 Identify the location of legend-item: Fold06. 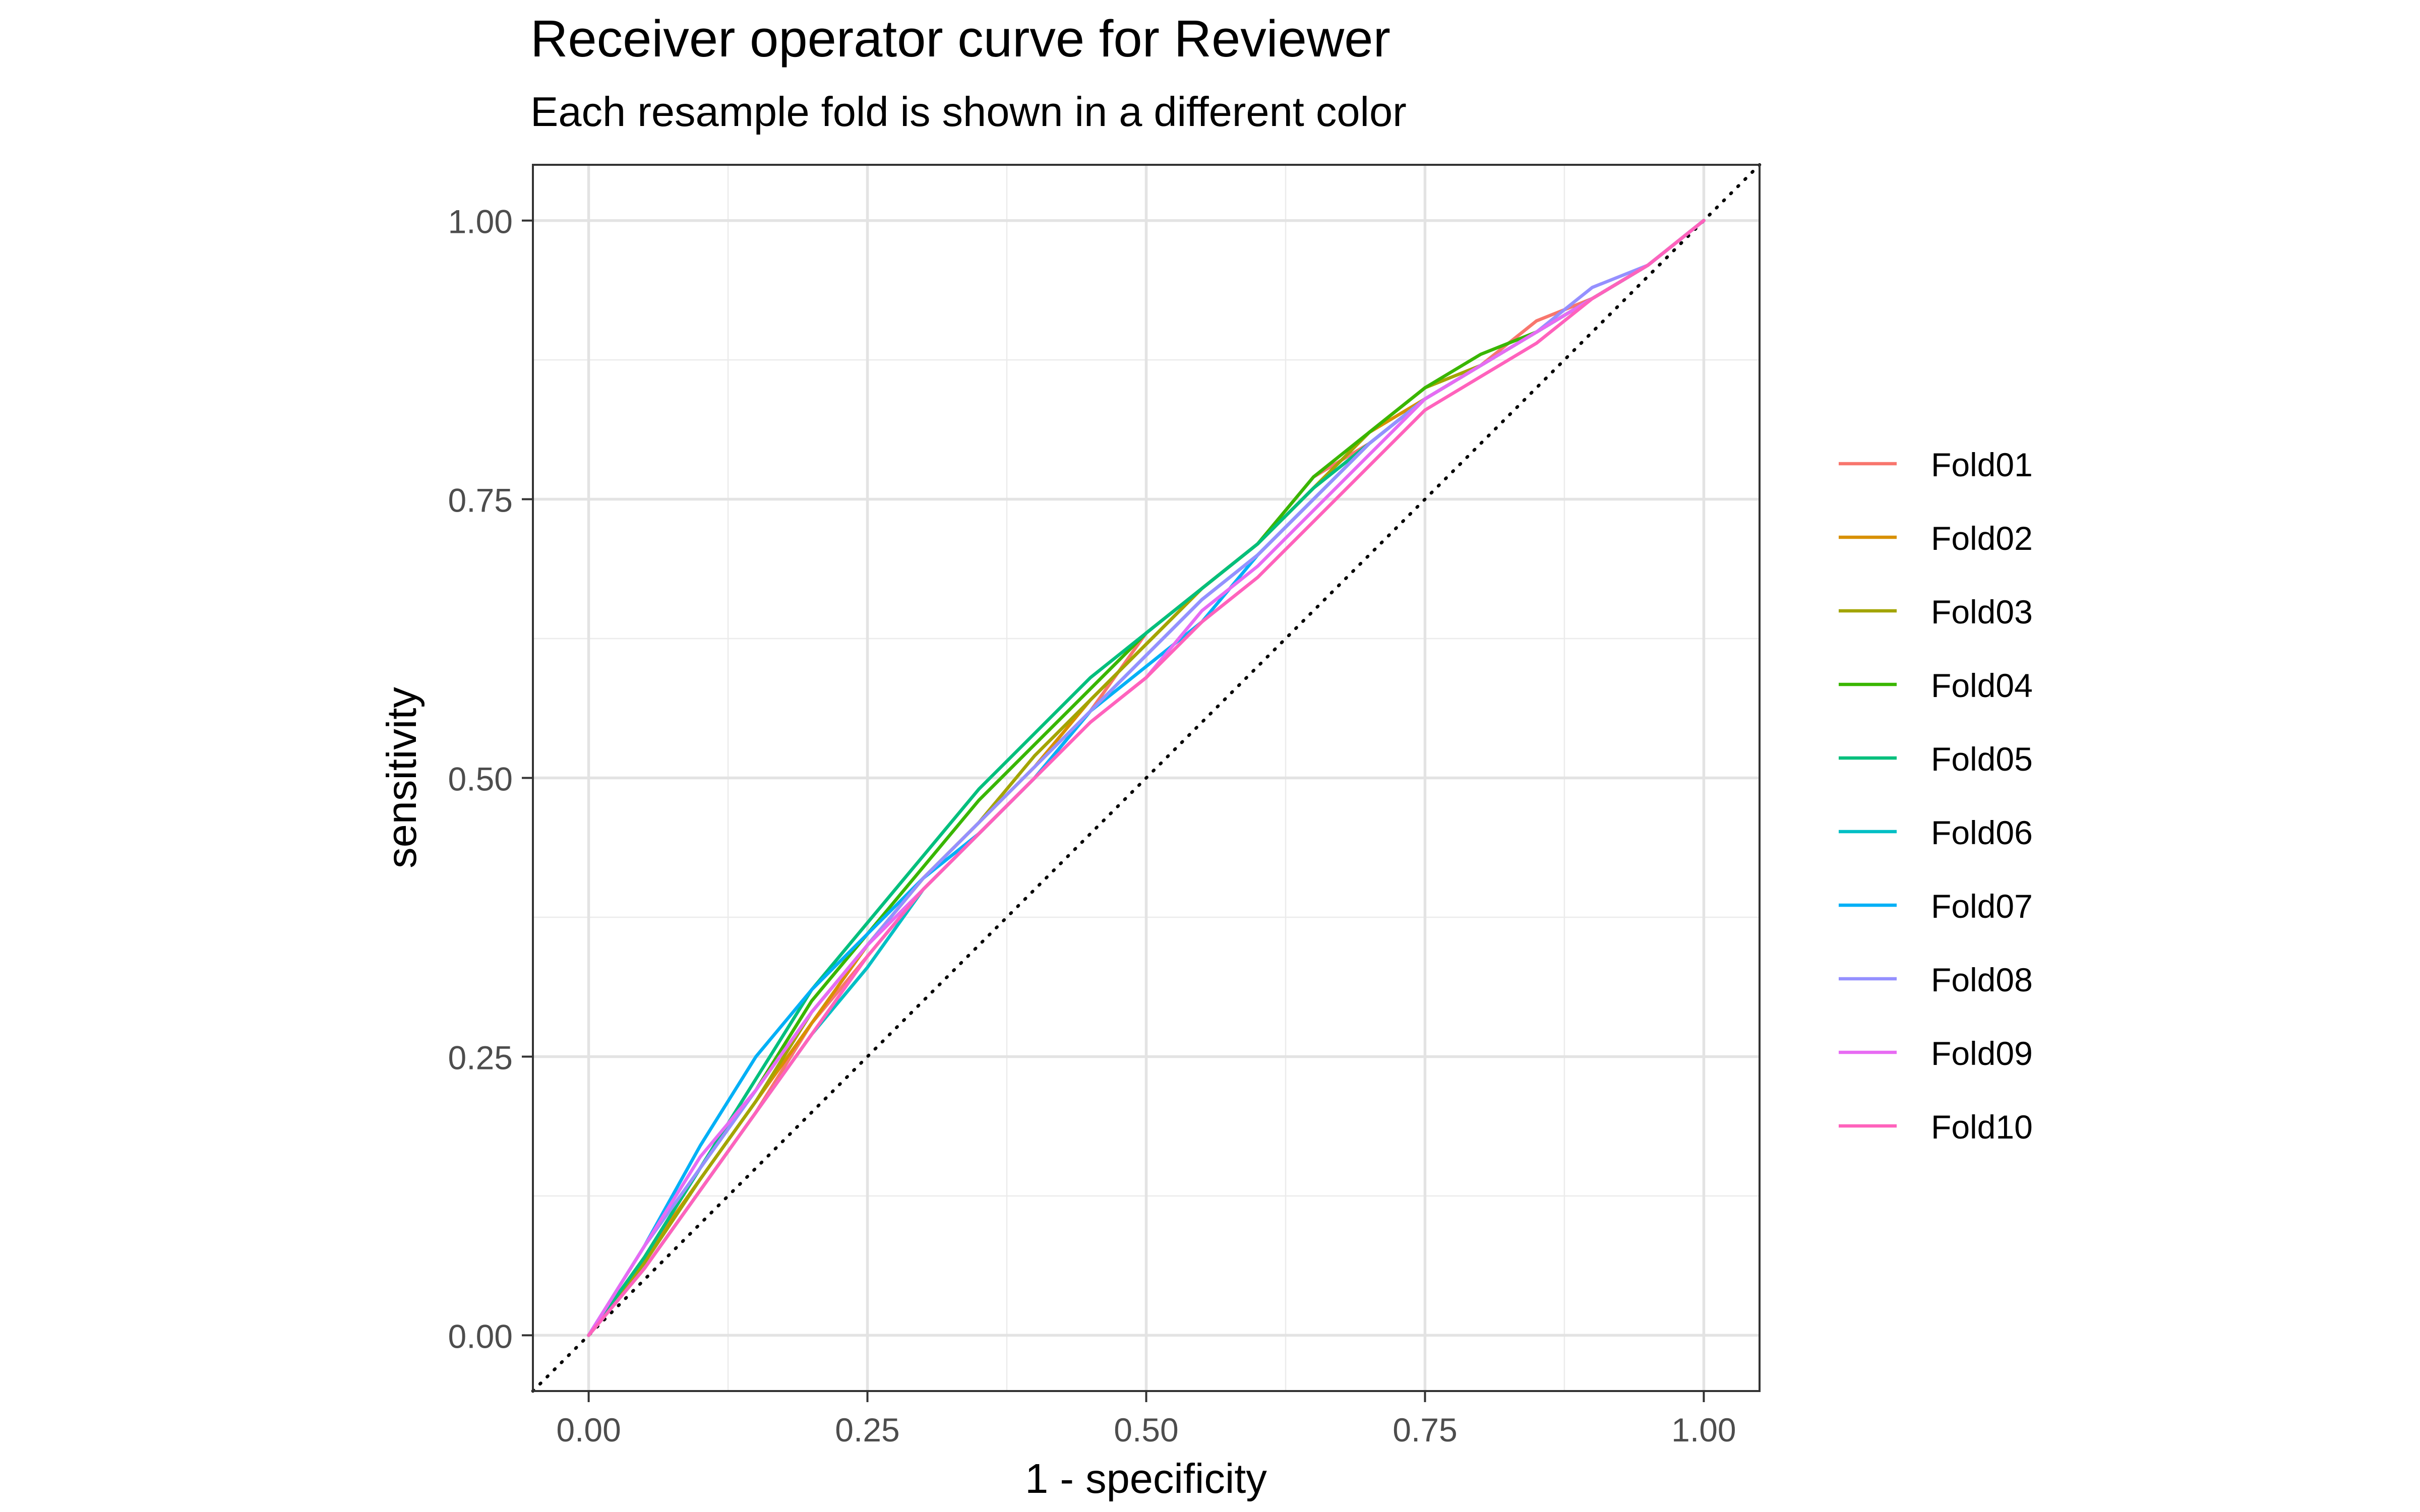
(1936, 832).